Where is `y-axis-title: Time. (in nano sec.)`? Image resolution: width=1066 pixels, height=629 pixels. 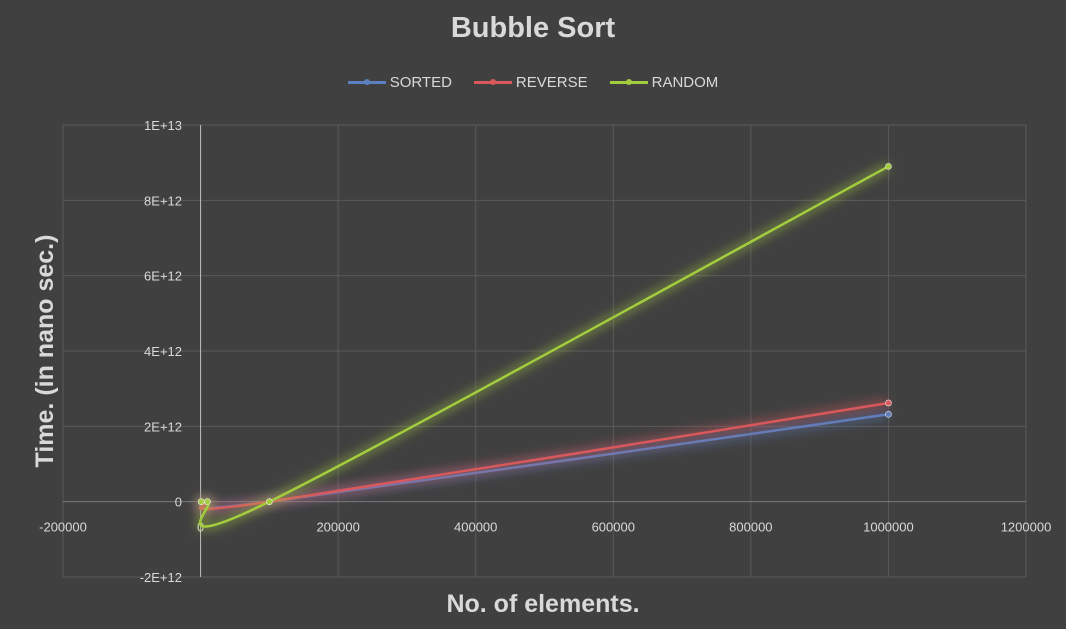 y-axis-title: Time. (in nano sec.) is located at coordinates (45, 351).